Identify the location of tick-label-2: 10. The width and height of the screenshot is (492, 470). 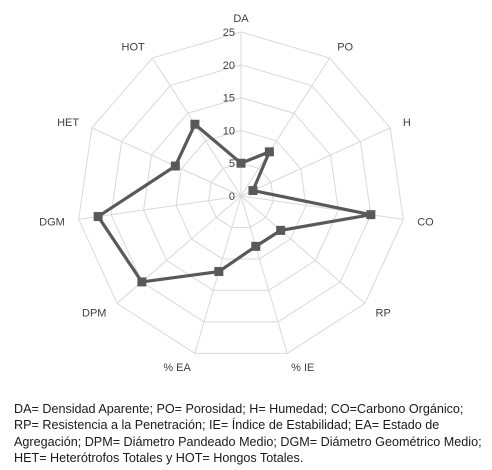
(229, 131).